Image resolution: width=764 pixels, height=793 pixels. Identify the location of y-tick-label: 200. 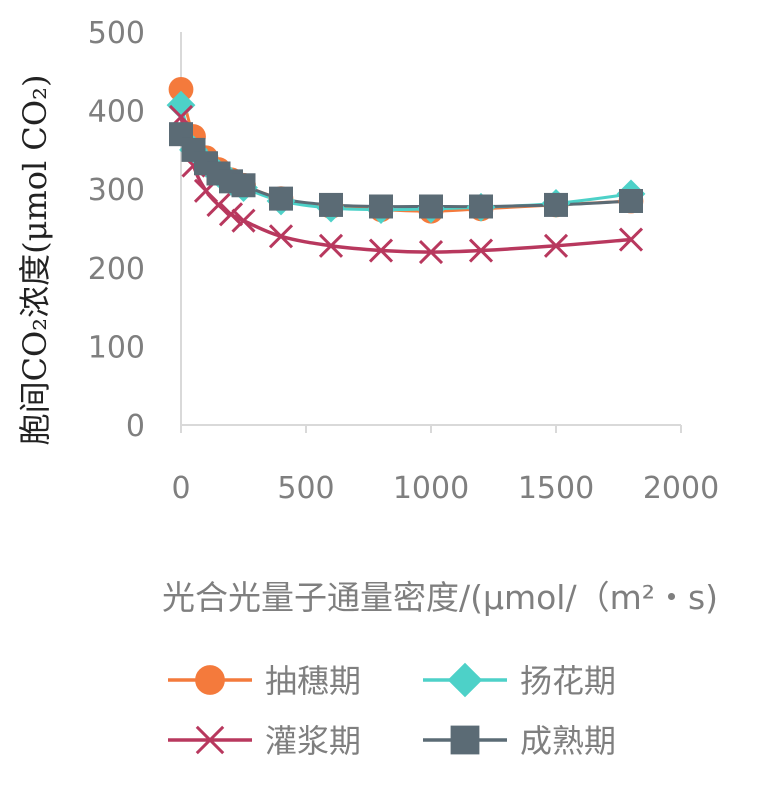
(116, 269).